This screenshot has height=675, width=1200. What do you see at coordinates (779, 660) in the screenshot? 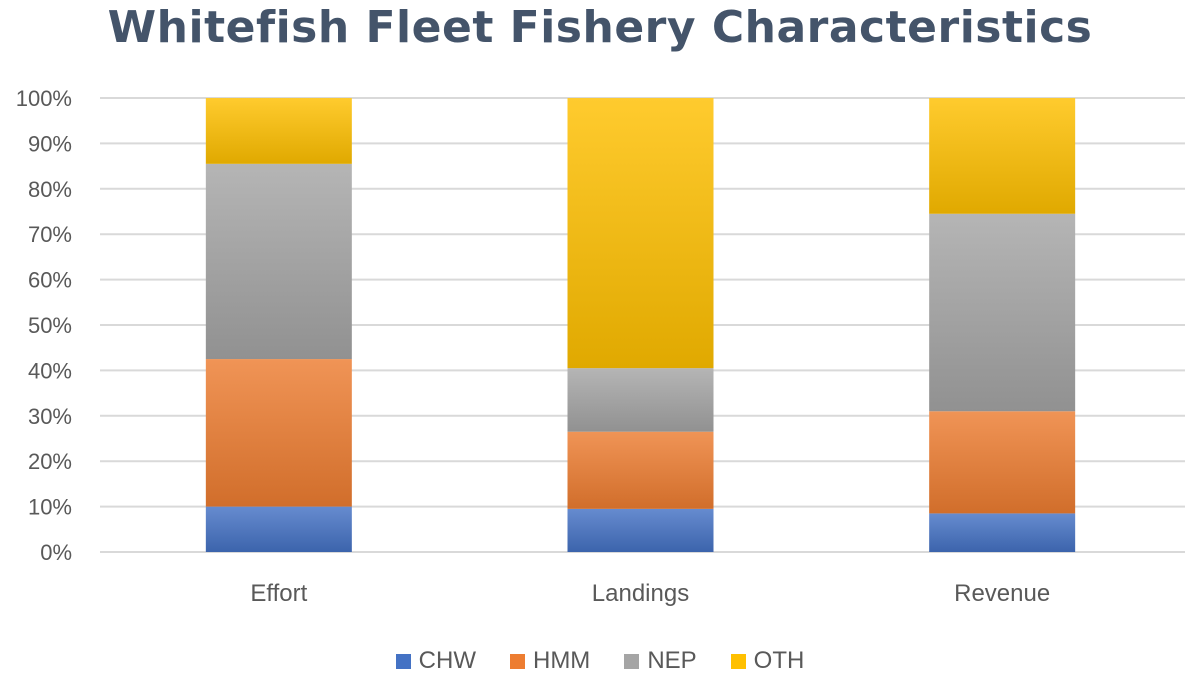
I see `legend-label: OTH` at bounding box center [779, 660].